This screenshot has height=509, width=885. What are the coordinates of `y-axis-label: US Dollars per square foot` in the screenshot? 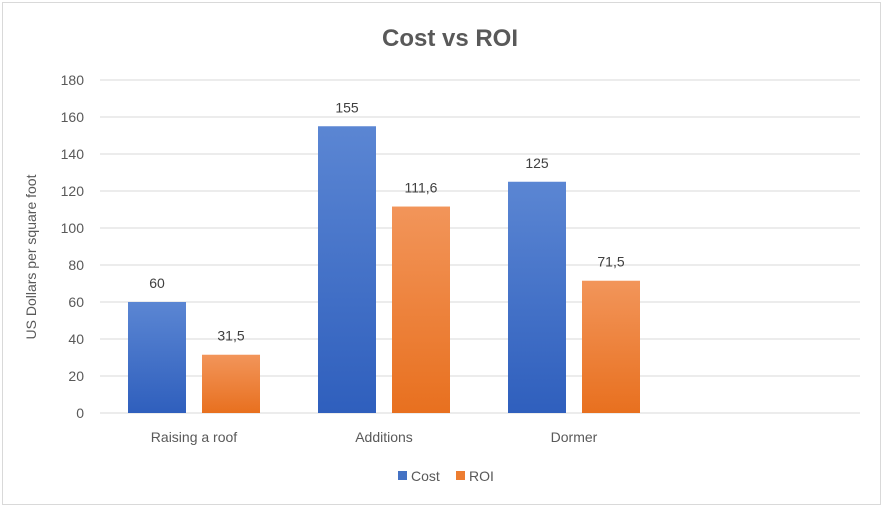 It's located at (31, 256).